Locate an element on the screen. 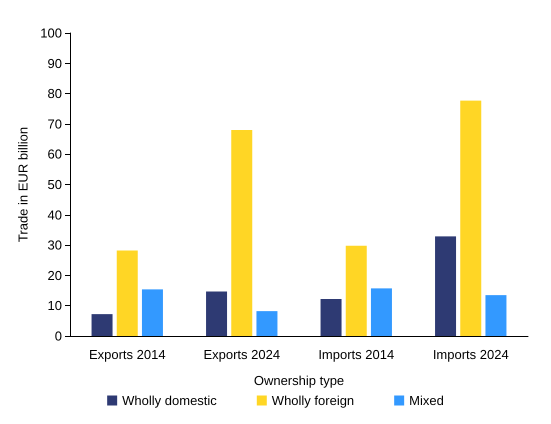  x-tick-label: Imports 2024 is located at coordinates (470, 354).